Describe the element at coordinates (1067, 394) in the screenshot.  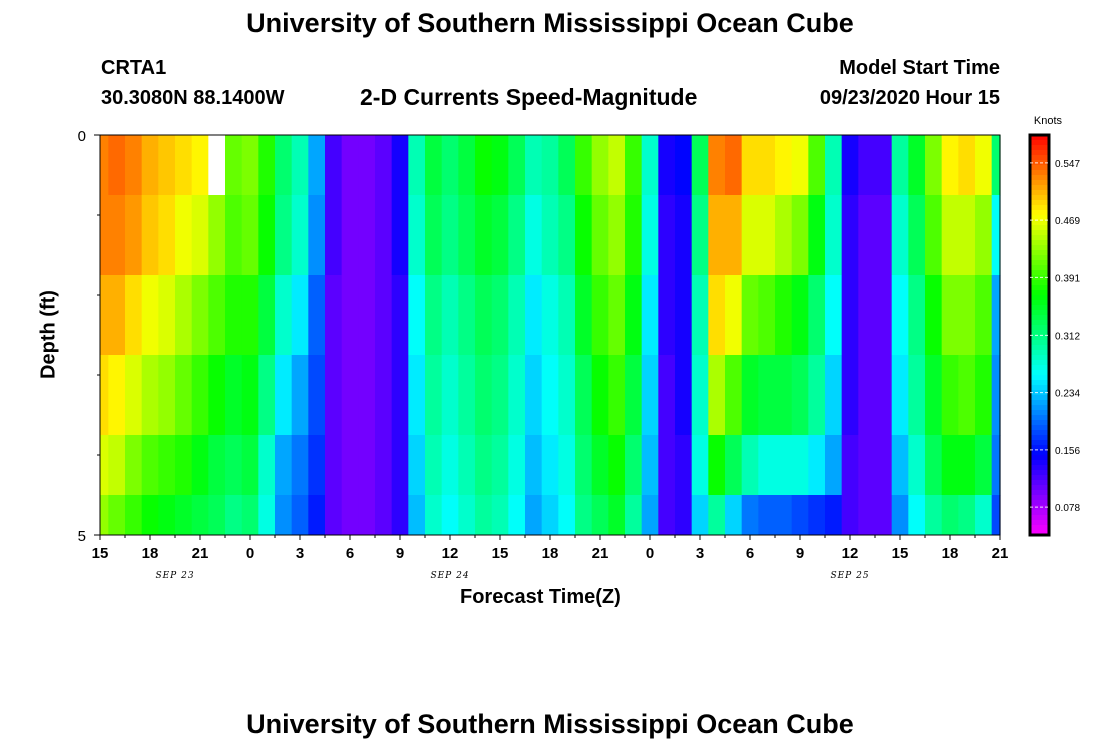
I see `colorbar-tick-label: 0.234` at that location.